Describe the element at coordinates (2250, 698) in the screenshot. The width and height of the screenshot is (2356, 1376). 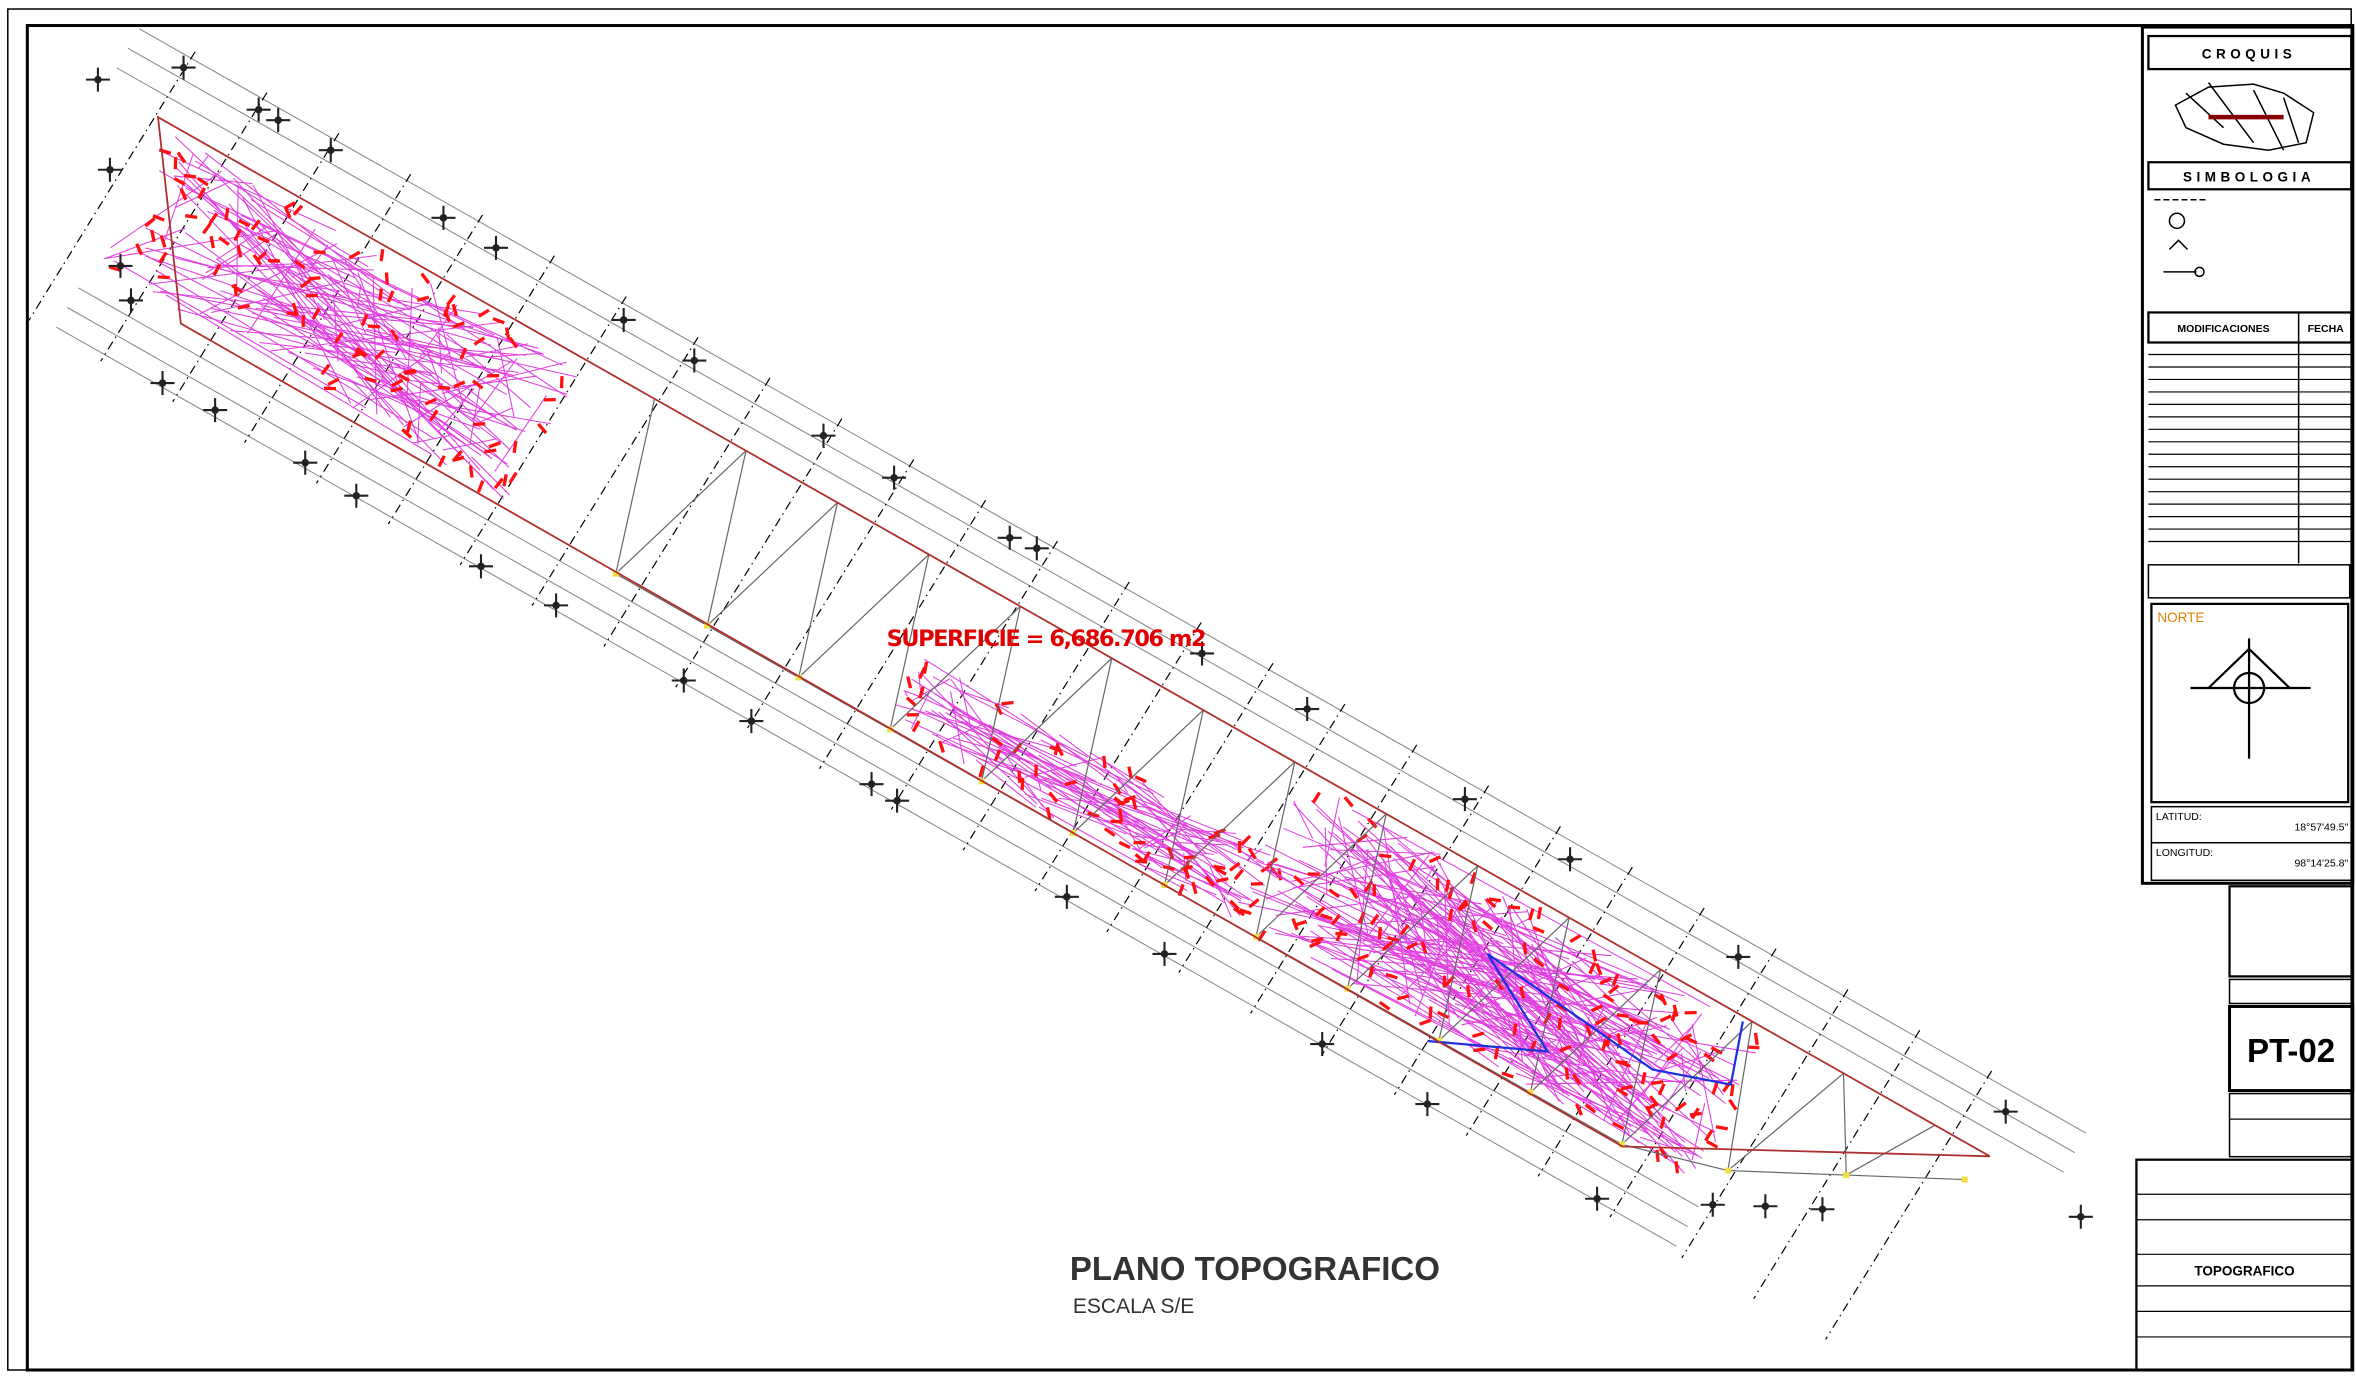
I see `north-arrow` at that location.